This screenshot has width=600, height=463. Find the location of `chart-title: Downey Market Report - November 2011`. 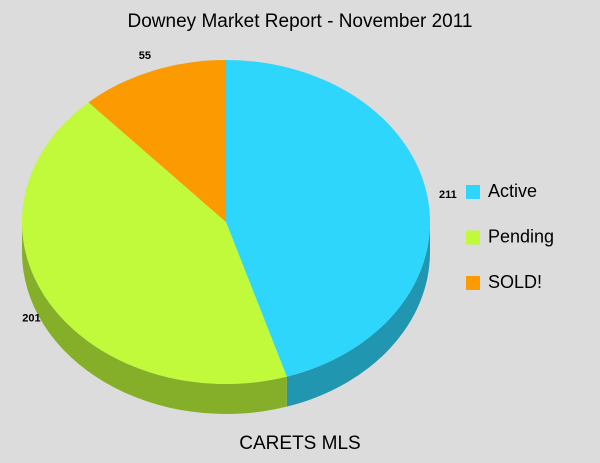

chart-title: Downey Market Report - November 2011 is located at coordinates (300, 21).